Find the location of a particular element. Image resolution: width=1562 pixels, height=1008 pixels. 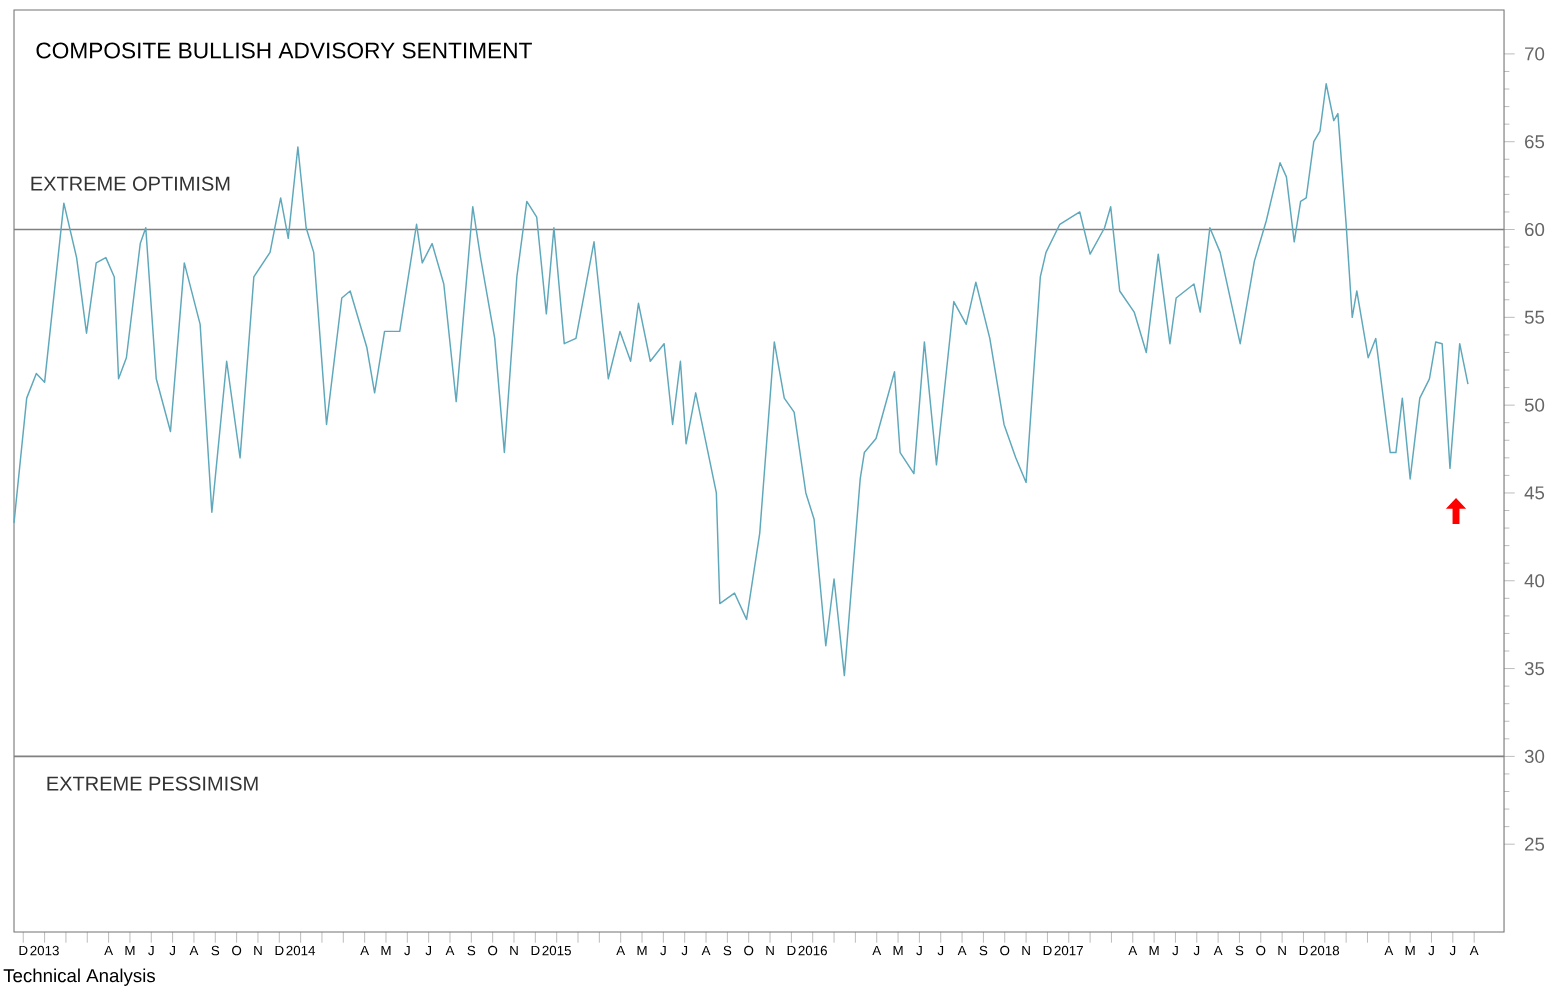

ref-line-label: EXTREME OPTIMISM is located at coordinates (130, 183).